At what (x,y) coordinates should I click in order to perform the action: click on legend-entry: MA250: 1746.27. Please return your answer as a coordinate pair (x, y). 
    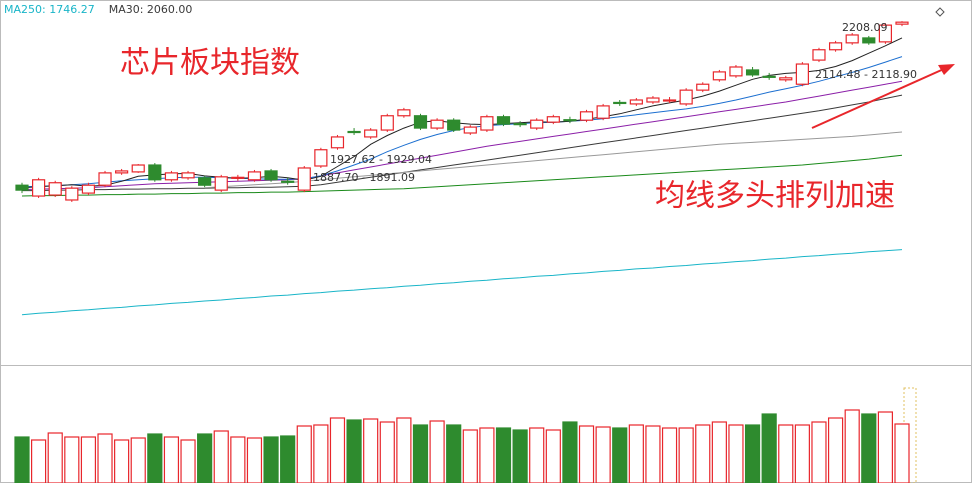
    Looking at the image, I should click on (49, 9).